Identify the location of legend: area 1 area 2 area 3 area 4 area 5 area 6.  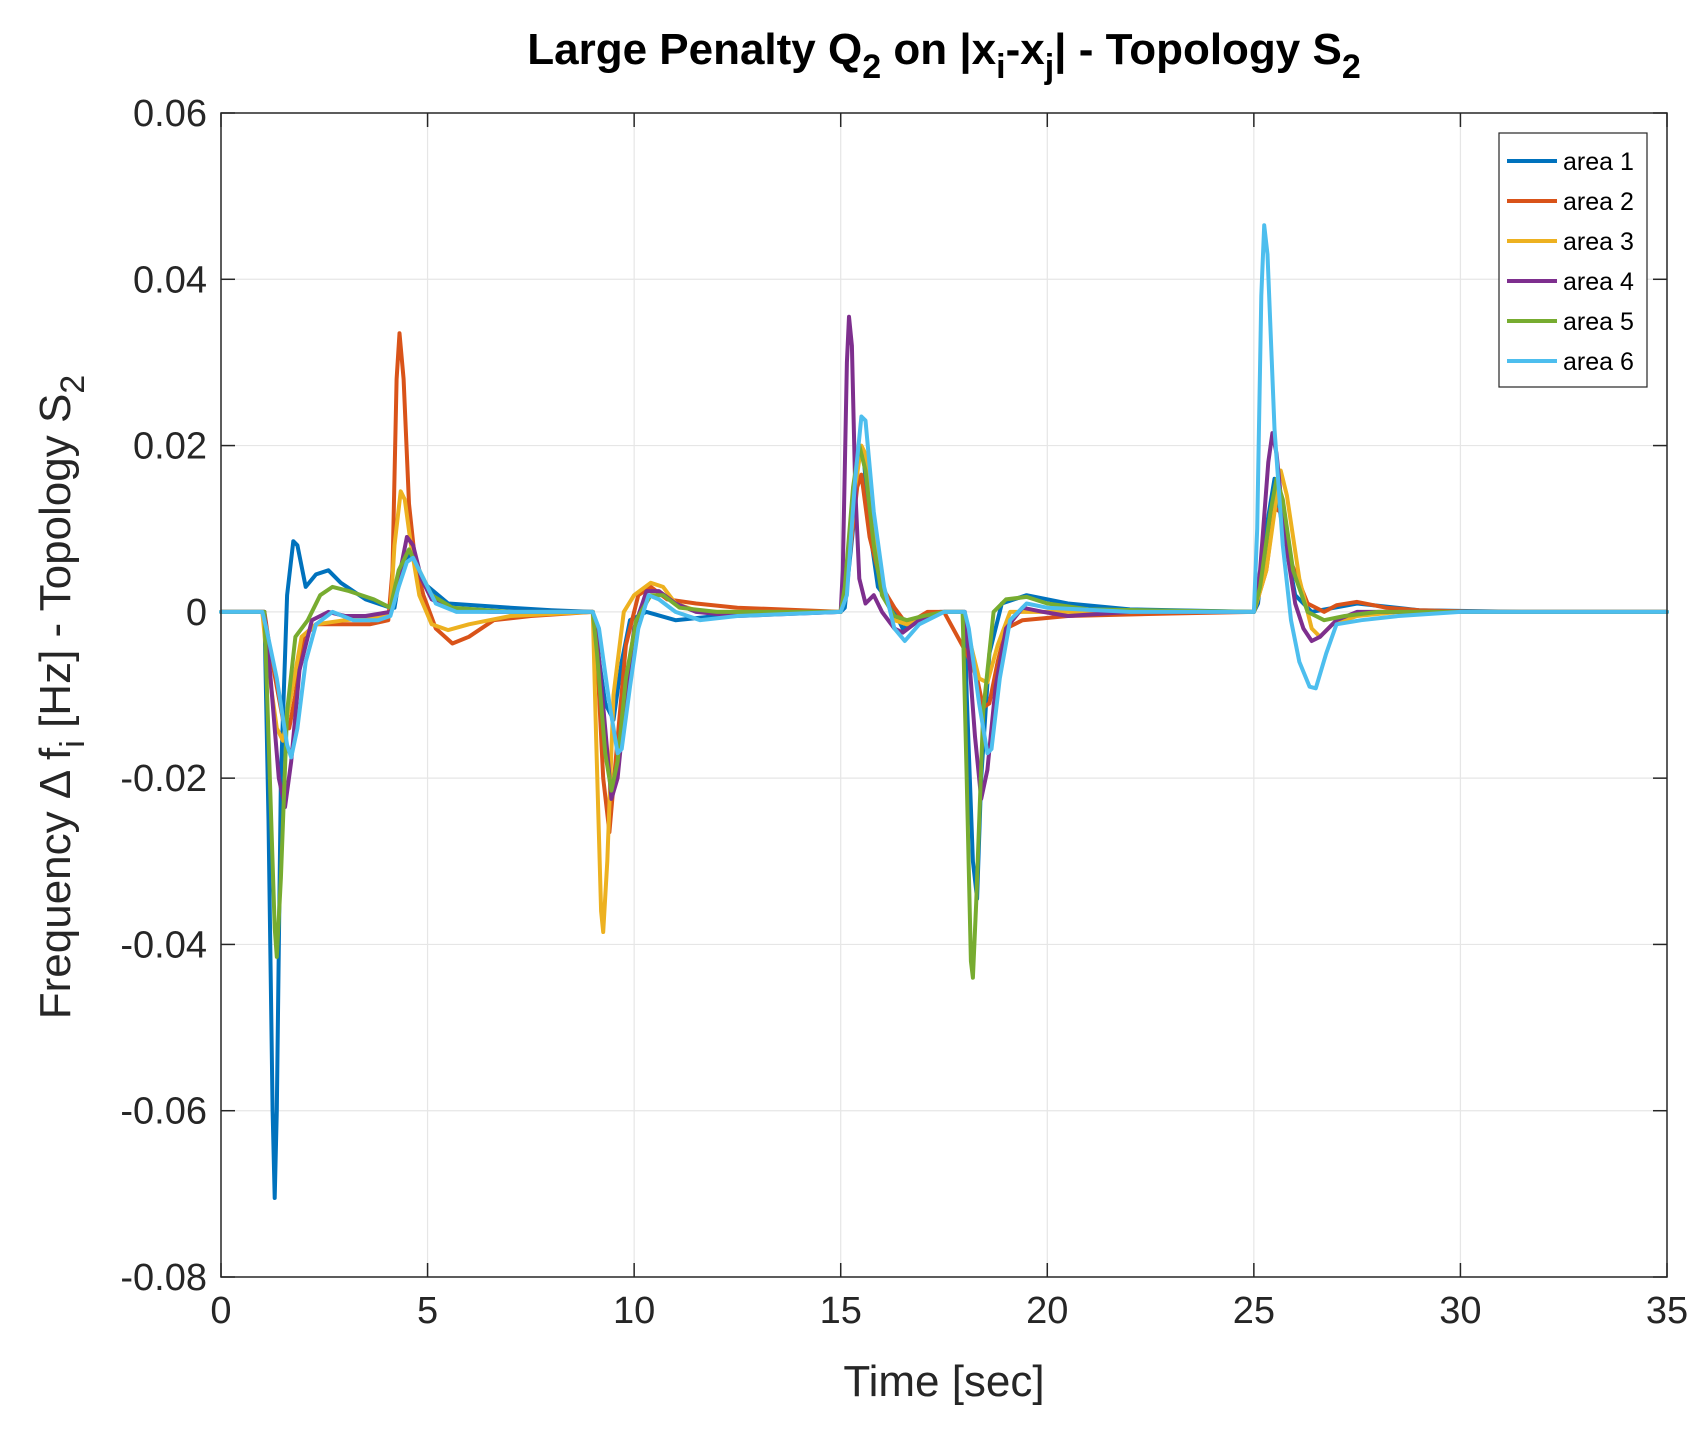
(1573, 260).